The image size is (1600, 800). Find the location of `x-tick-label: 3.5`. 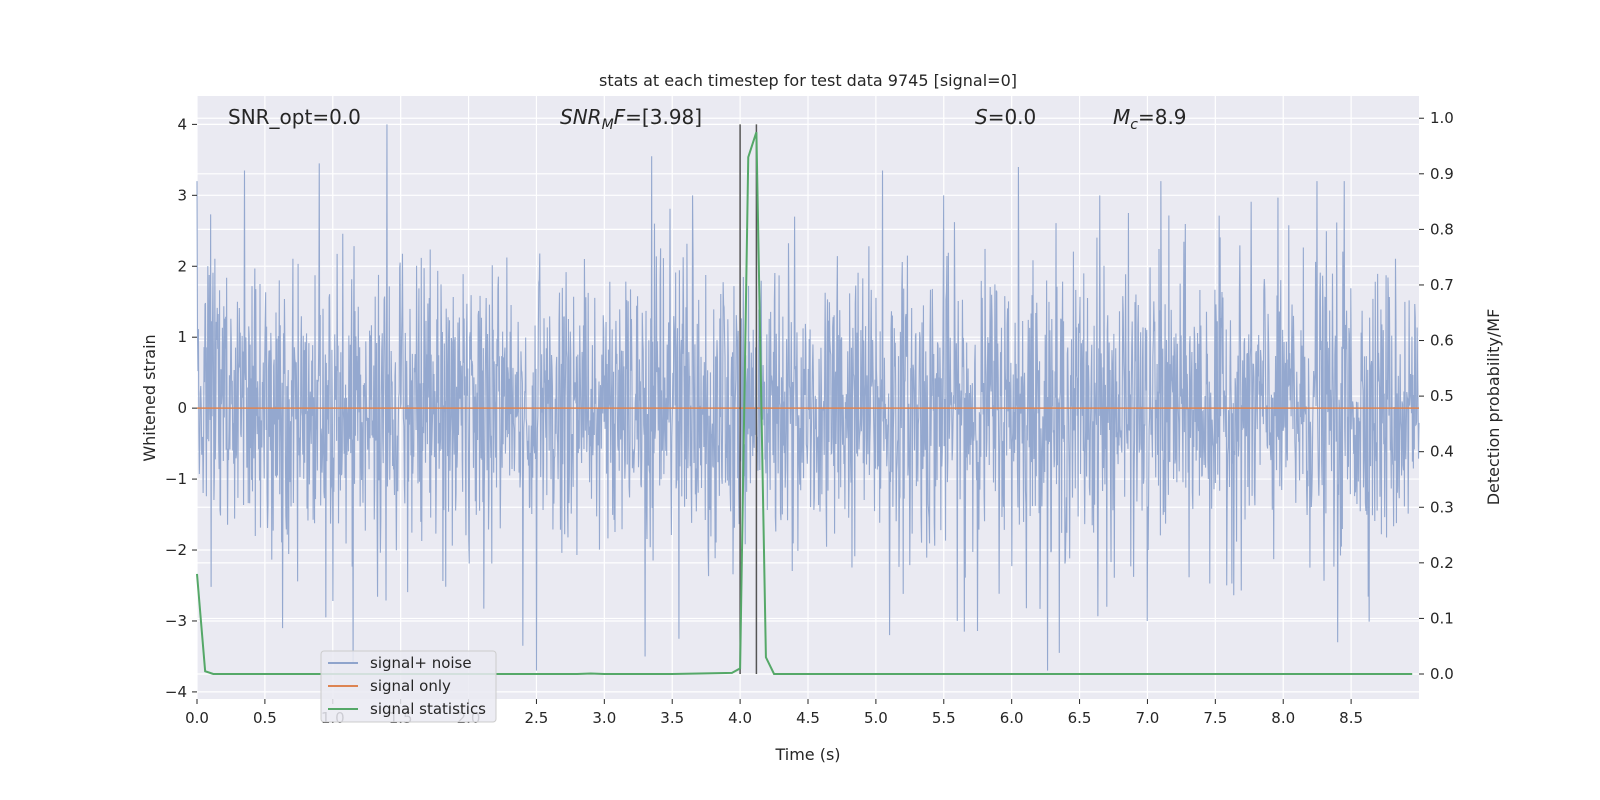

x-tick-label: 3.5 is located at coordinates (672, 718).